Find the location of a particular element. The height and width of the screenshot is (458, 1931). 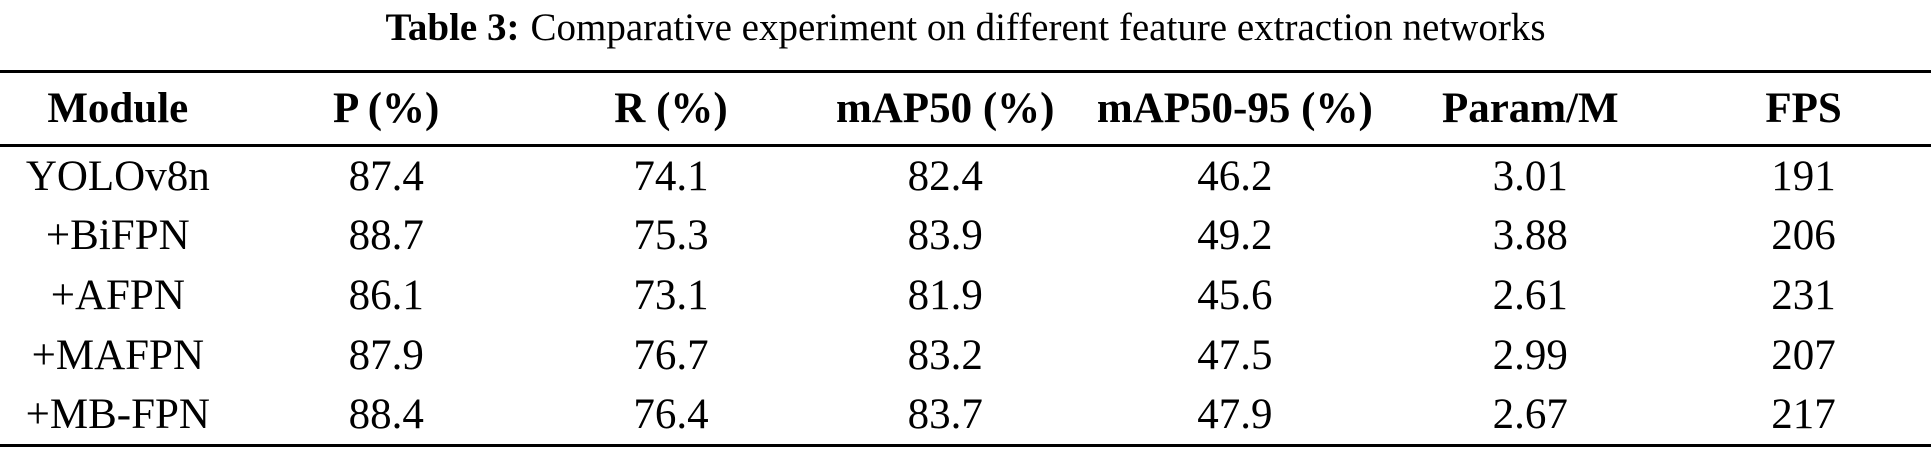

cell-p: 86.1 is located at coordinates (386, 295).